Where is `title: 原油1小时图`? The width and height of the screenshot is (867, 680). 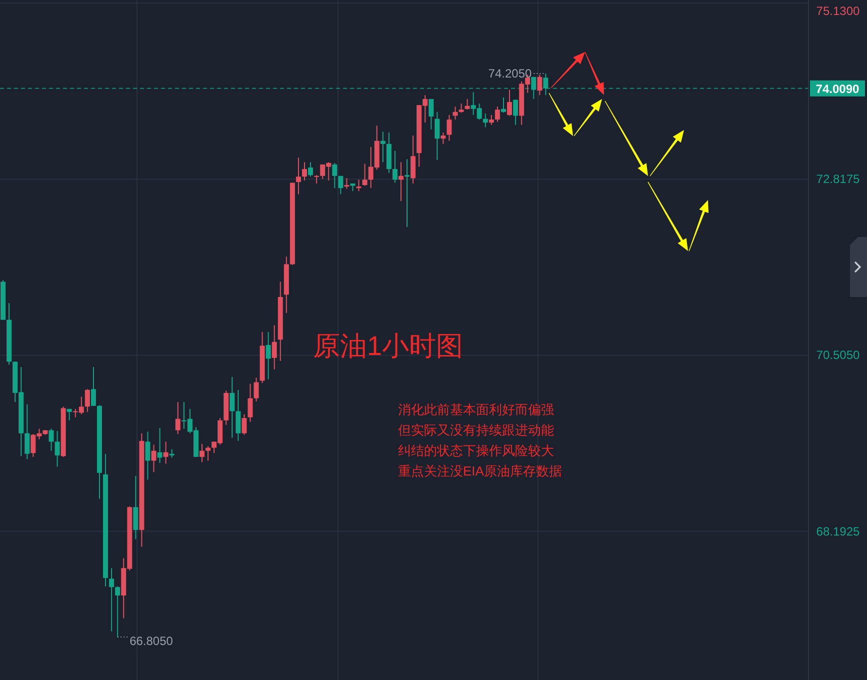 title: 原油1小时图 is located at coordinates (388, 346).